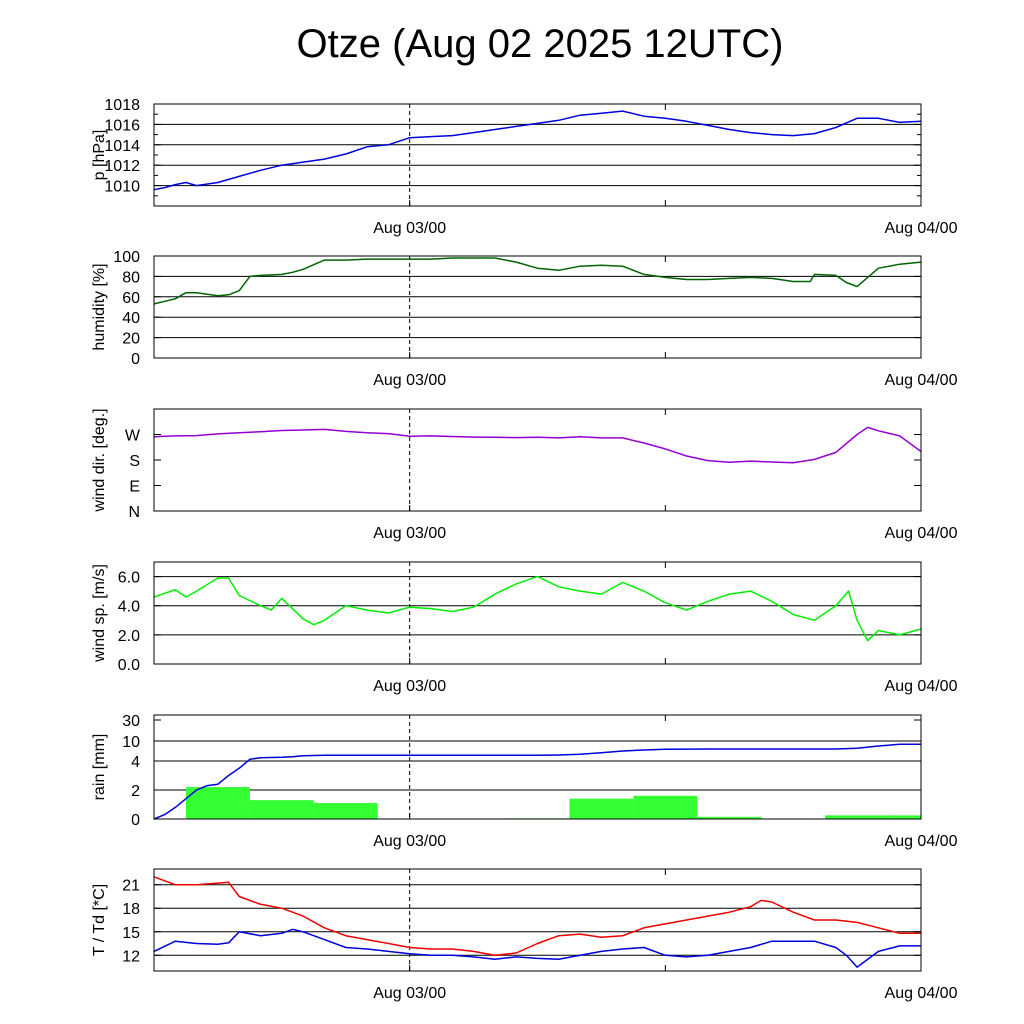  I want to click on y-tick-label: 60, so click(131, 298).